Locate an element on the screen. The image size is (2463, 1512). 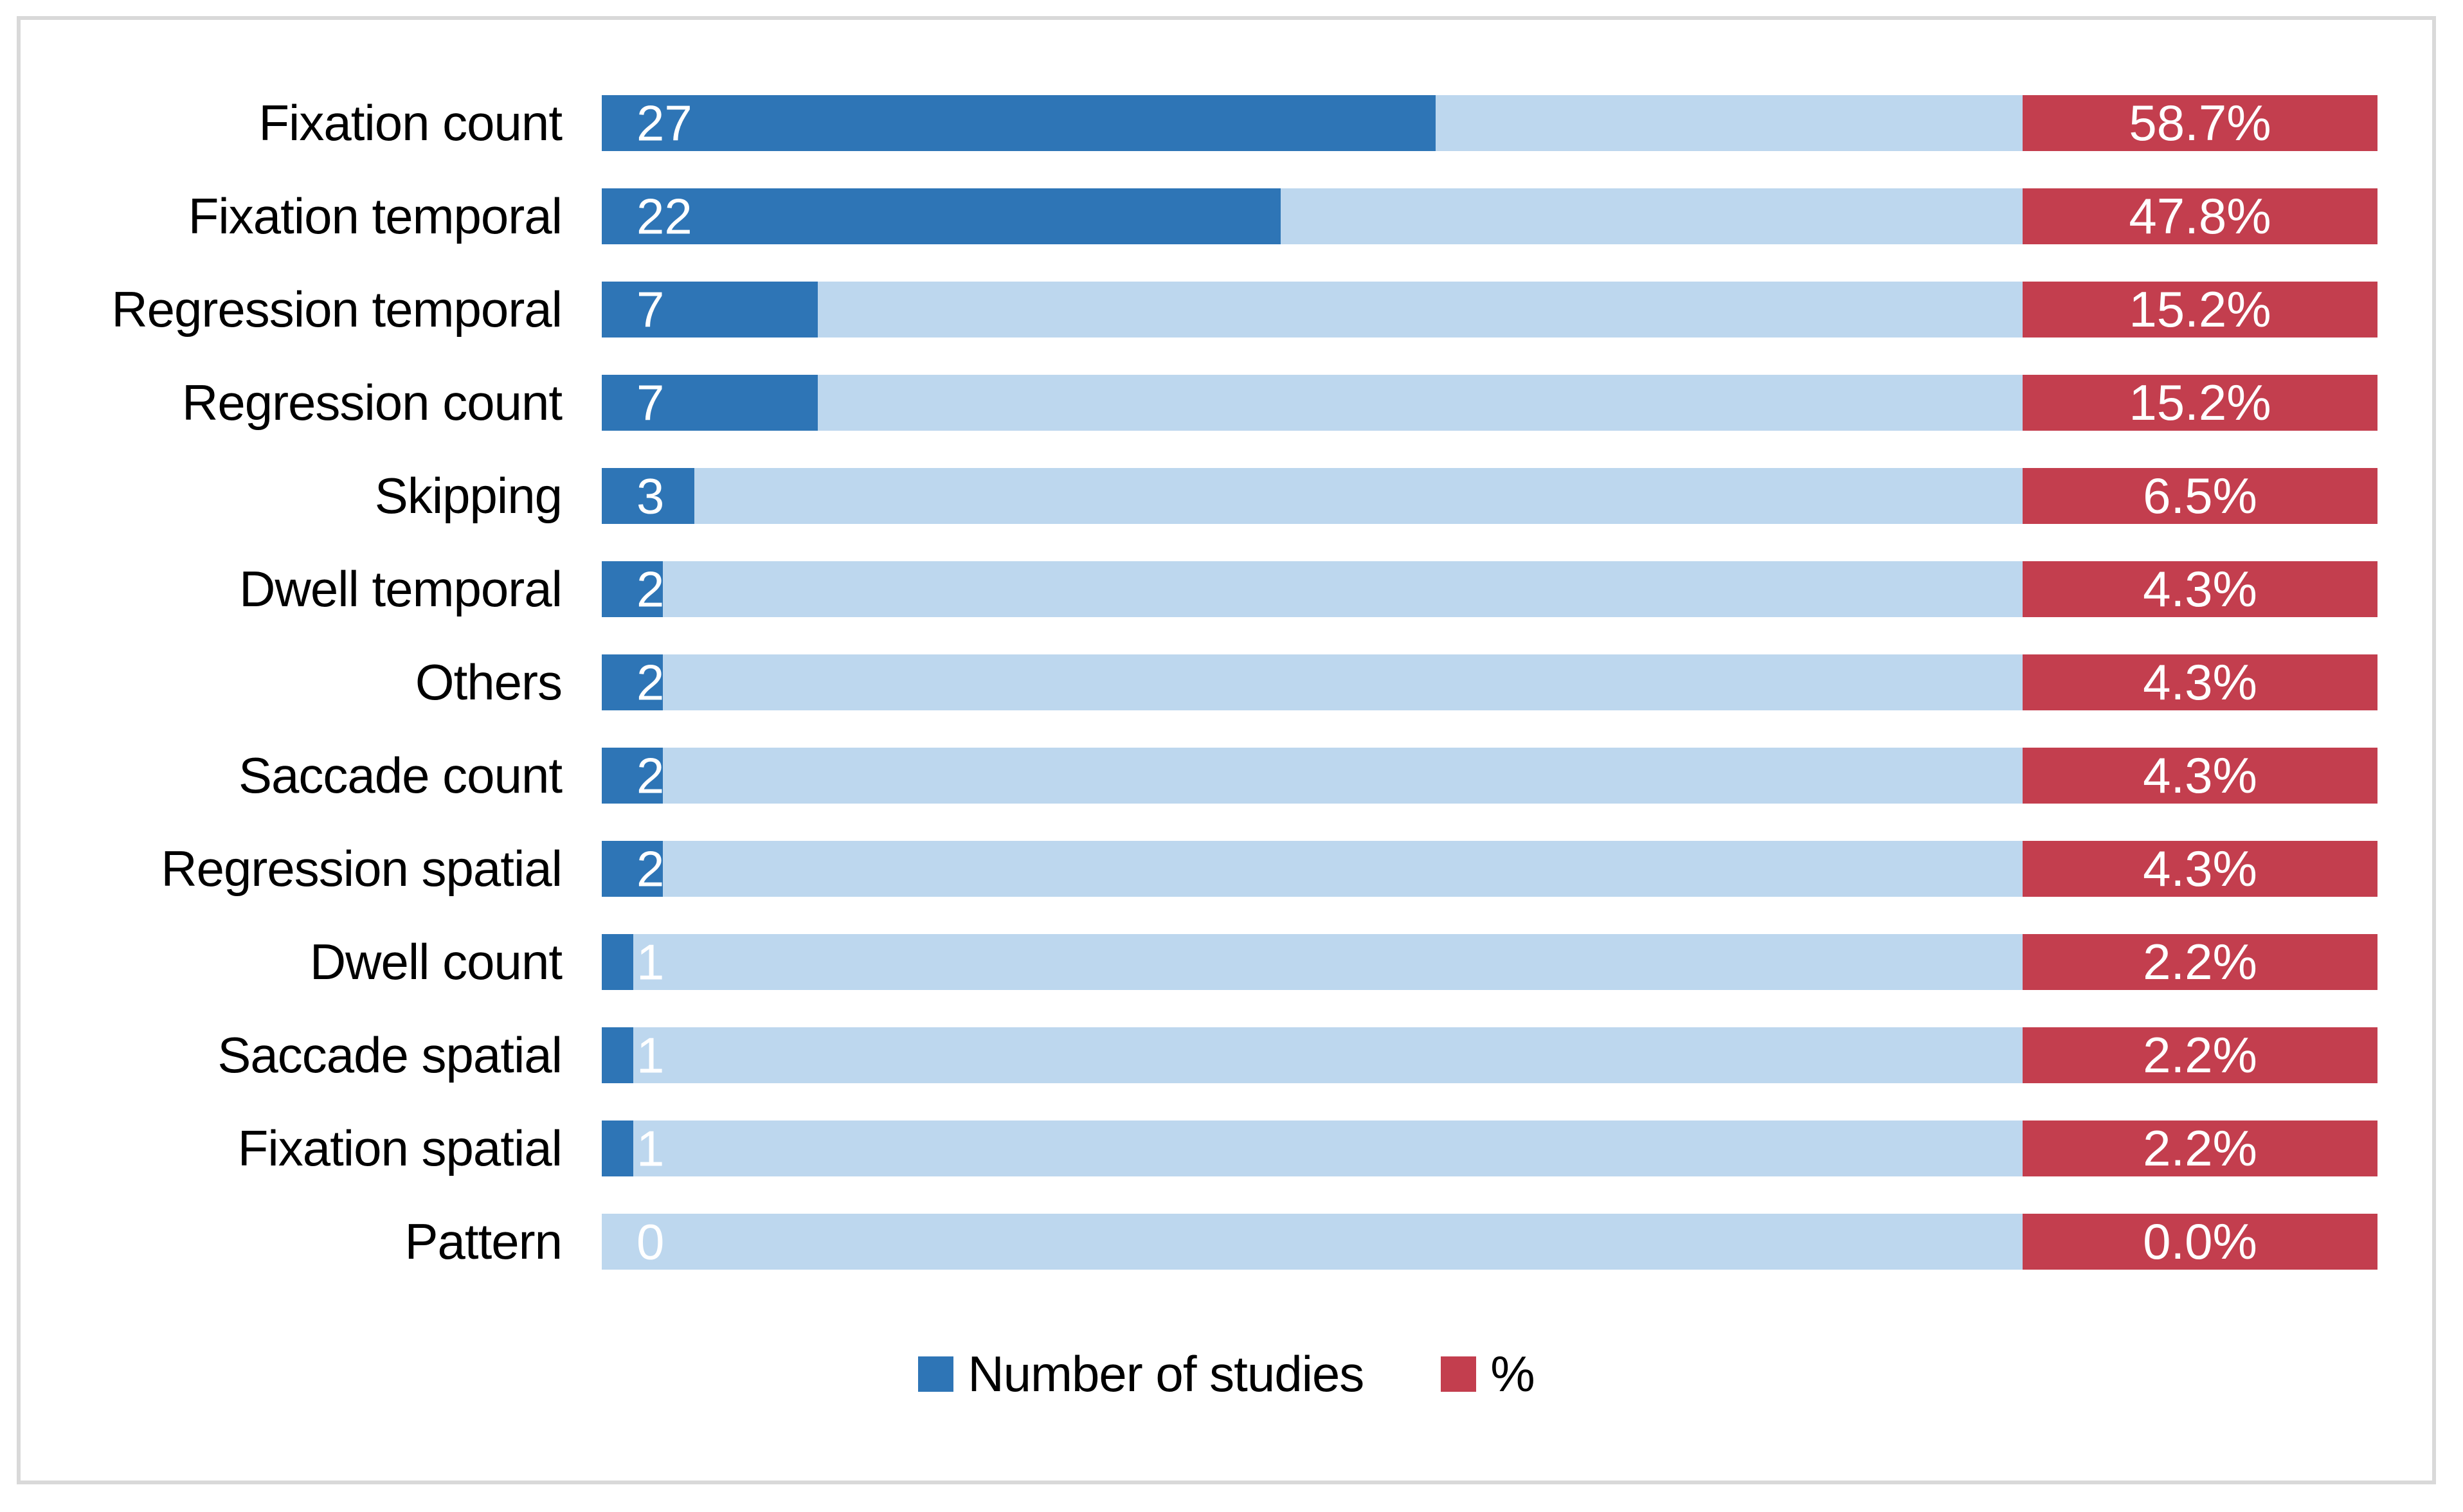
bar-row: Regression temporal 15.2% 7 is located at coordinates (1226, 310).